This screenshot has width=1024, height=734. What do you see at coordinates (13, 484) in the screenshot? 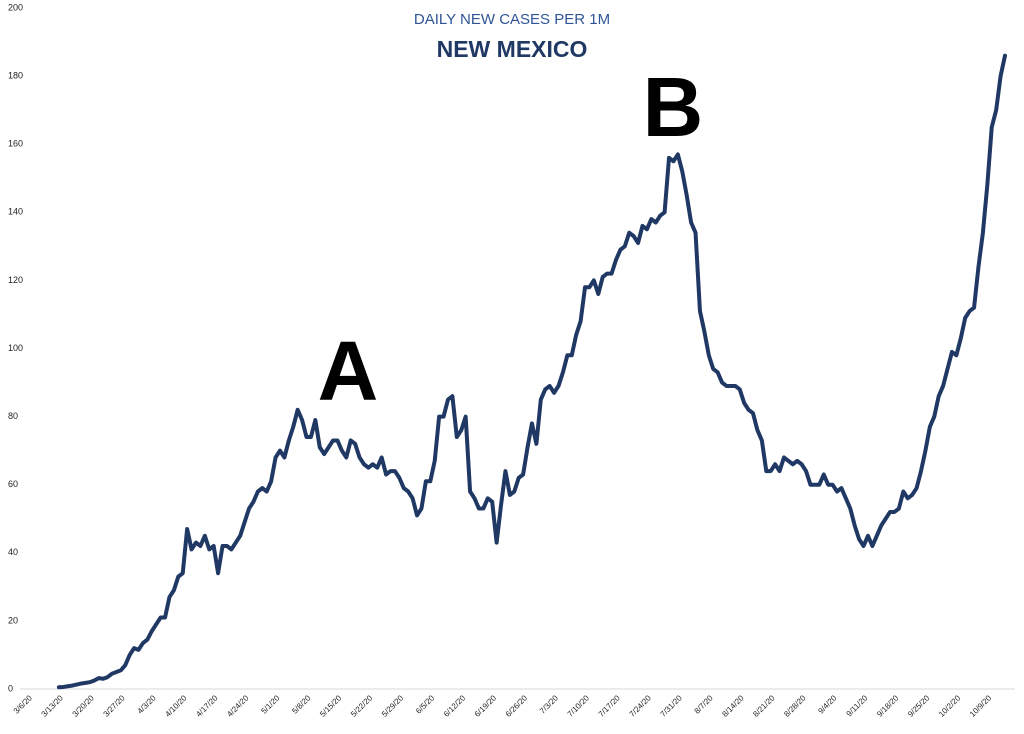
I see `y-tick-label: 60` at bounding box center [13, 484].